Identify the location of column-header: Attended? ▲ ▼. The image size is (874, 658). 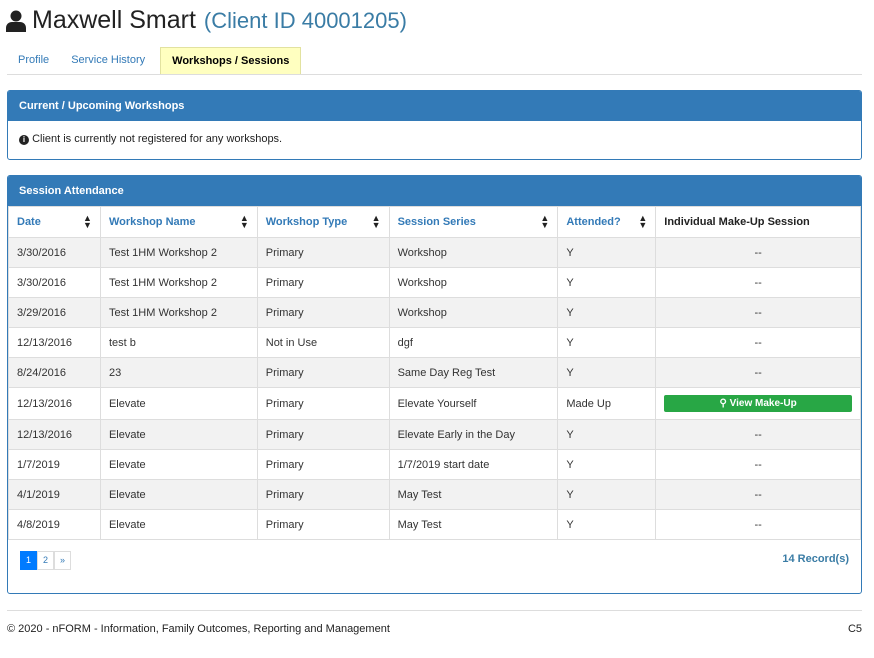
(607, 222).